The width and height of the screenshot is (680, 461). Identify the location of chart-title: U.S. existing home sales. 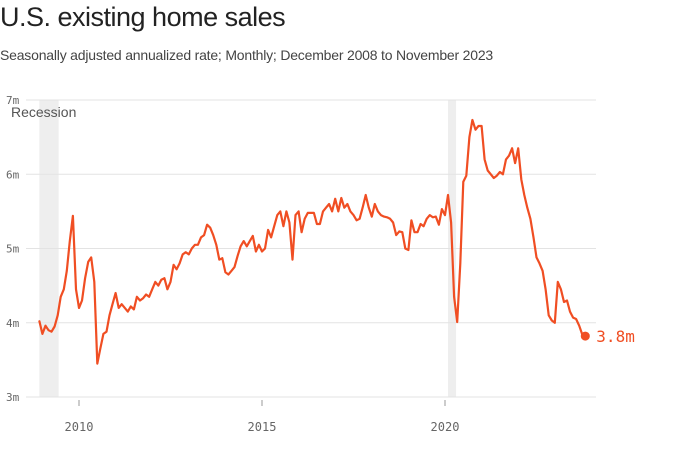
(143, 17).